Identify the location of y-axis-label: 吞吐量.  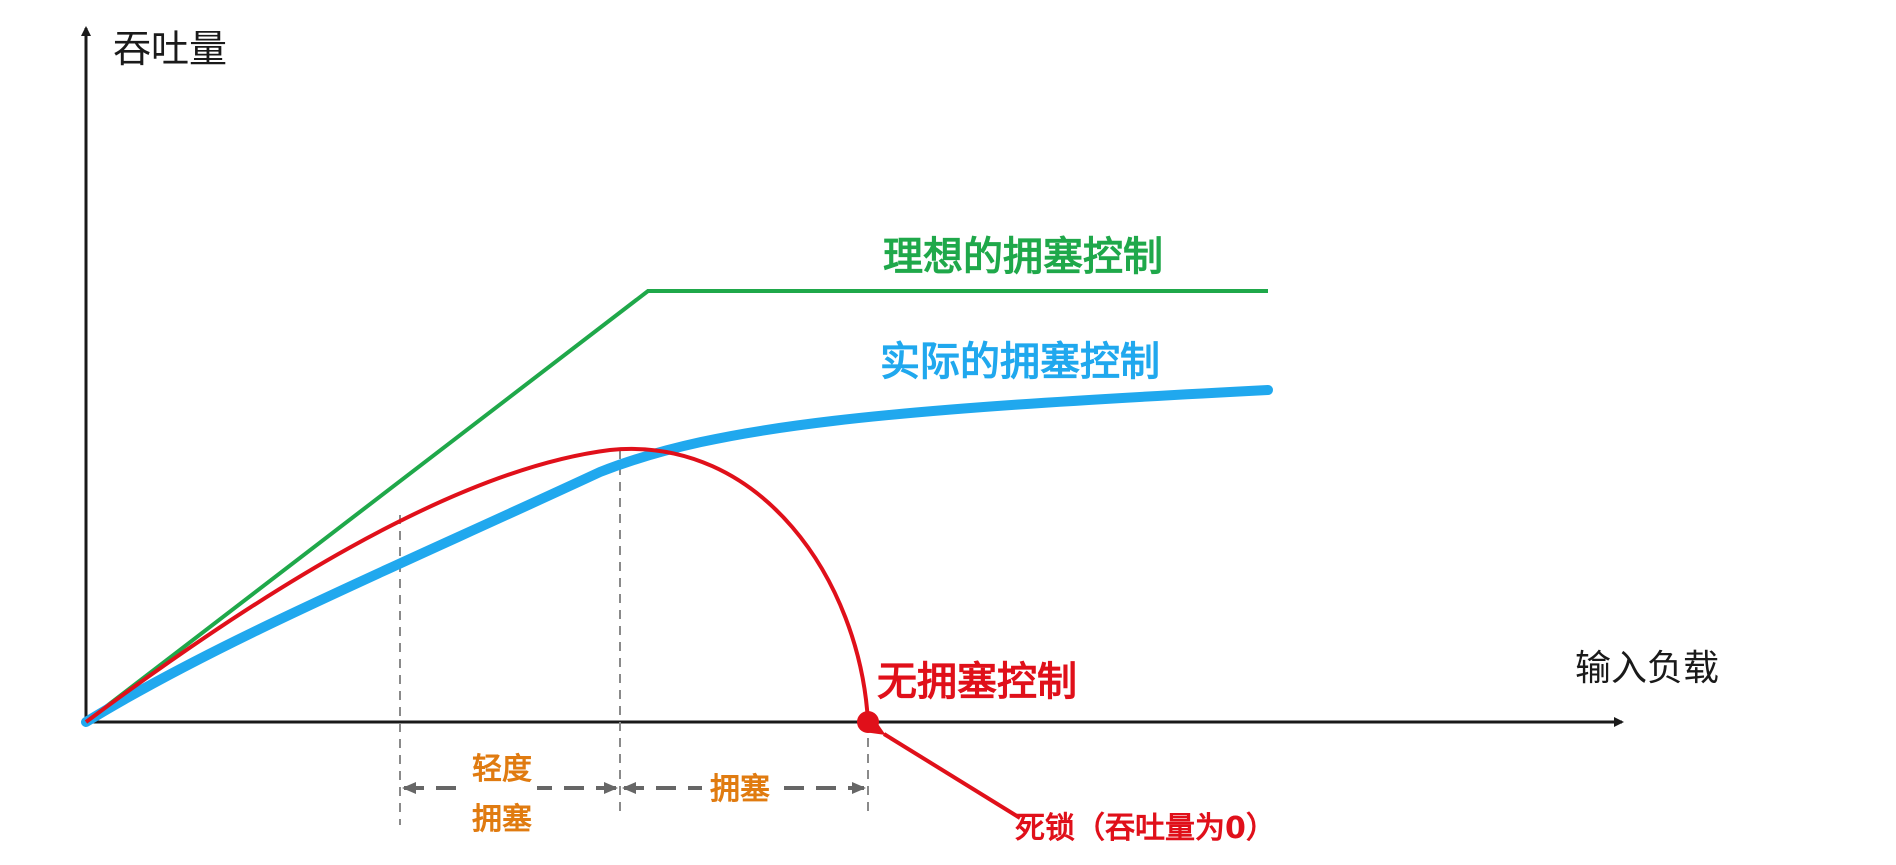
(170, 49).